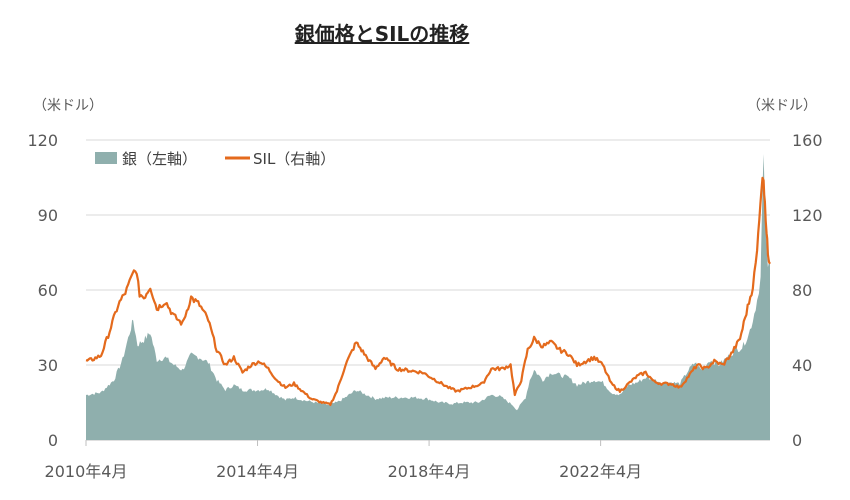 This screenshot has width=850, height=500. Describe the element at coordinates (106, 158) in the screenshot. I see `legend-swatch-silver` at that location.